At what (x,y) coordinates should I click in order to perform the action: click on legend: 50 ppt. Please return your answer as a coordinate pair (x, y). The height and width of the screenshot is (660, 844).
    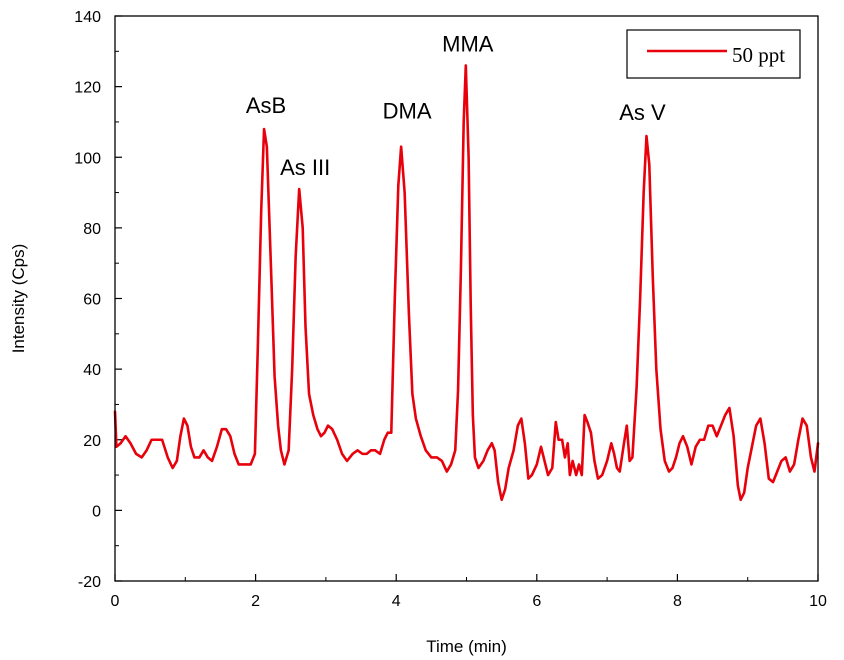
    Looking at the image, I should click on (713, 54).